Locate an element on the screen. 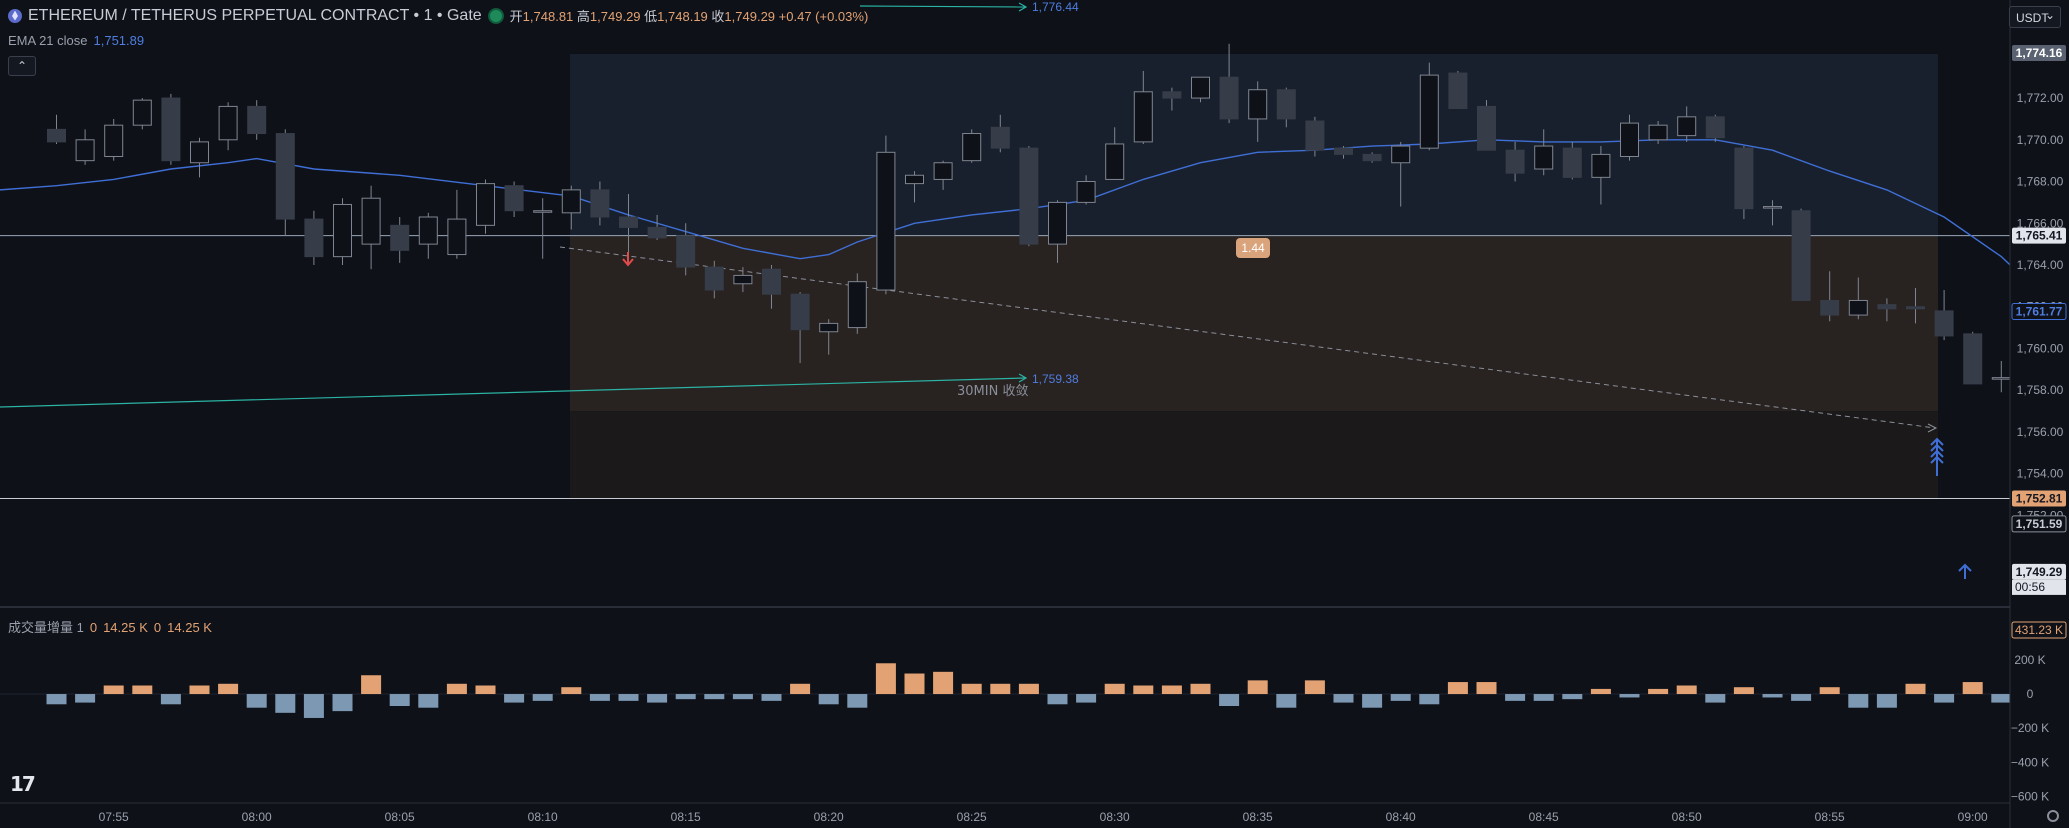 This screenshot has width=2069, height=828. ema-legend: EMA 21 close 1,751.89 is located at coordinates (76, 40).